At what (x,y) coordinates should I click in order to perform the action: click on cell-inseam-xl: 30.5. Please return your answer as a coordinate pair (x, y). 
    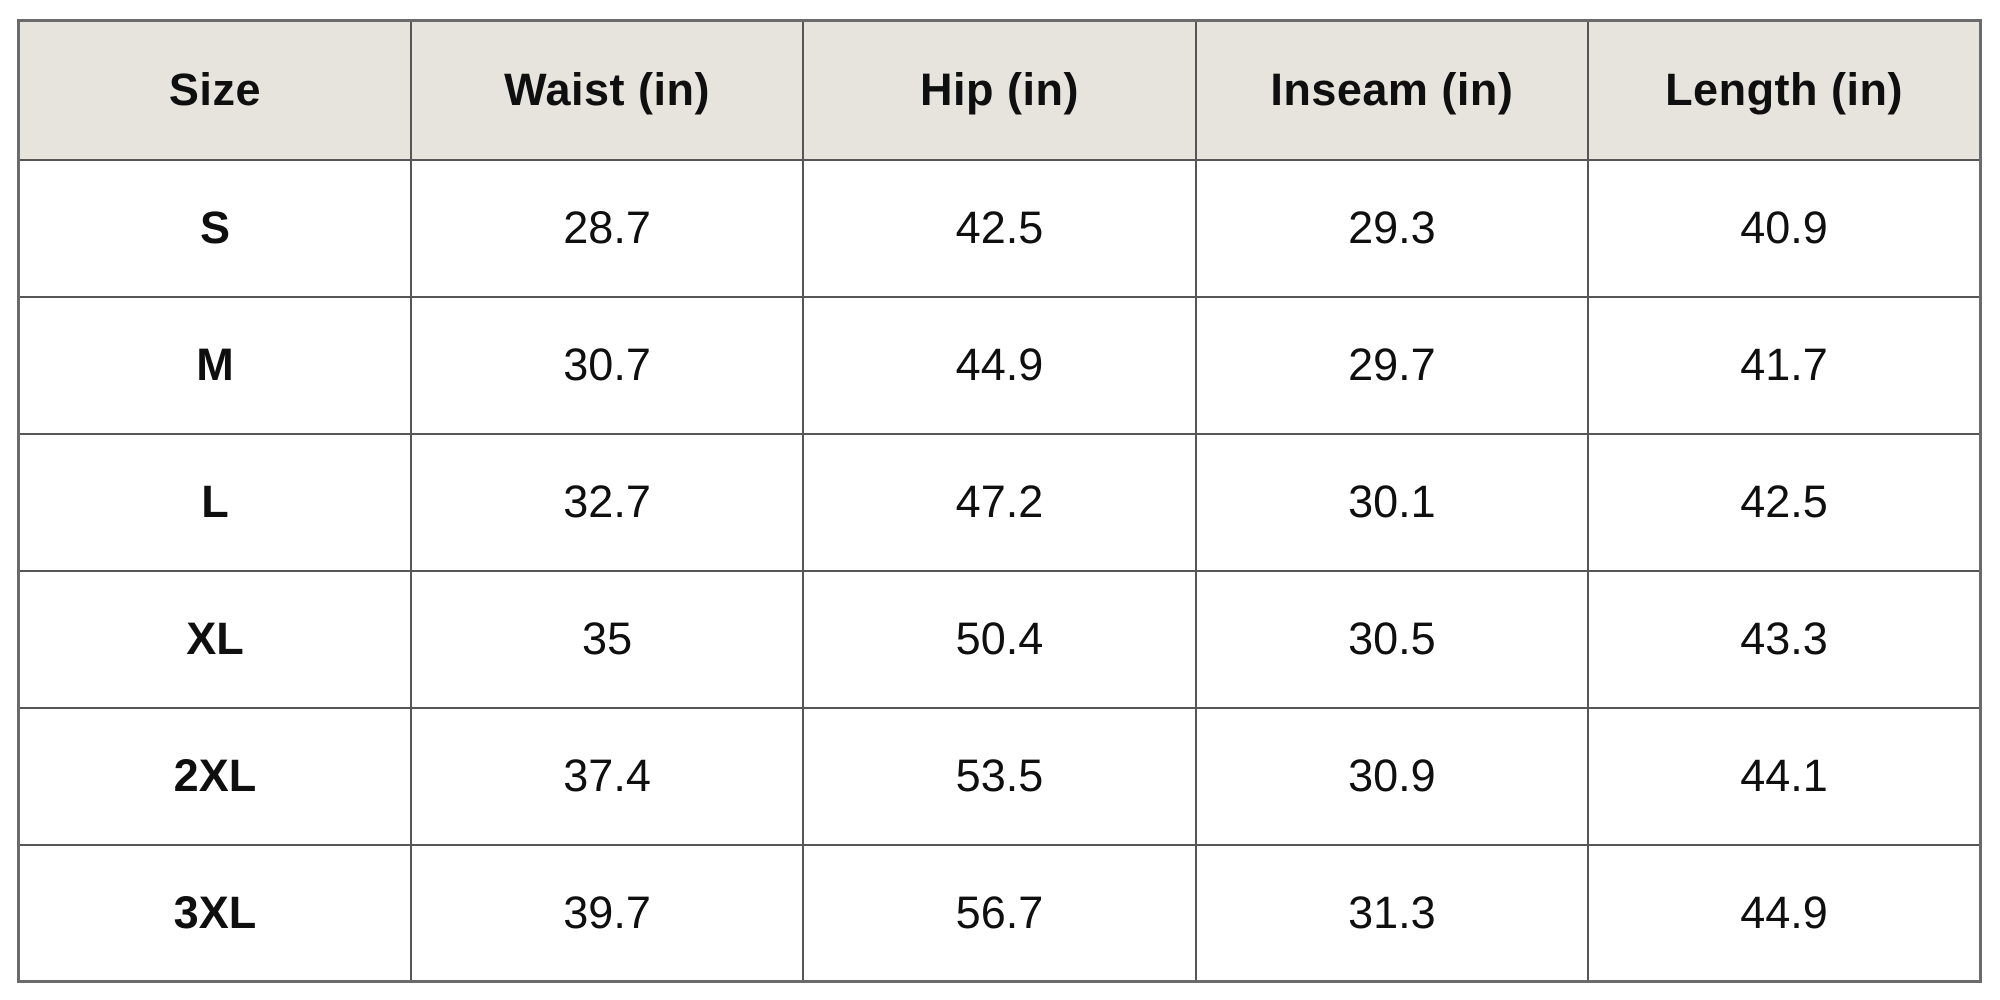
    Looking at the image, I should click on (1392, 639).